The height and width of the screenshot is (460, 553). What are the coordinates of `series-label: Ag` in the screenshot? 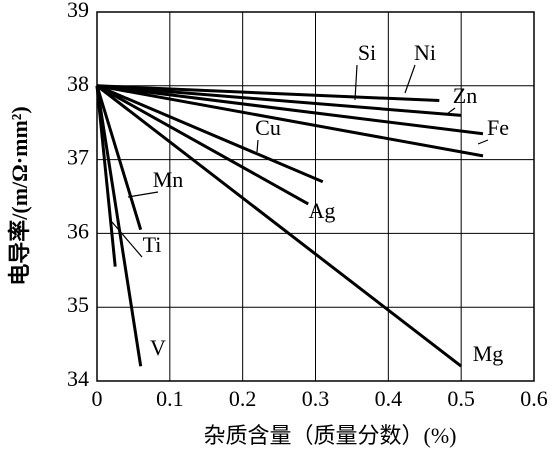 It's located at (322, 210).